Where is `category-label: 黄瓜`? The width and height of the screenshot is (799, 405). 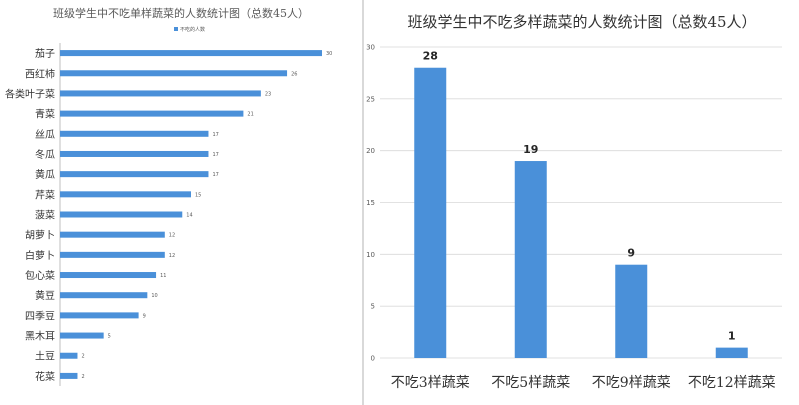
category-label: 黄瓜 is located at coordinates (45, 174).